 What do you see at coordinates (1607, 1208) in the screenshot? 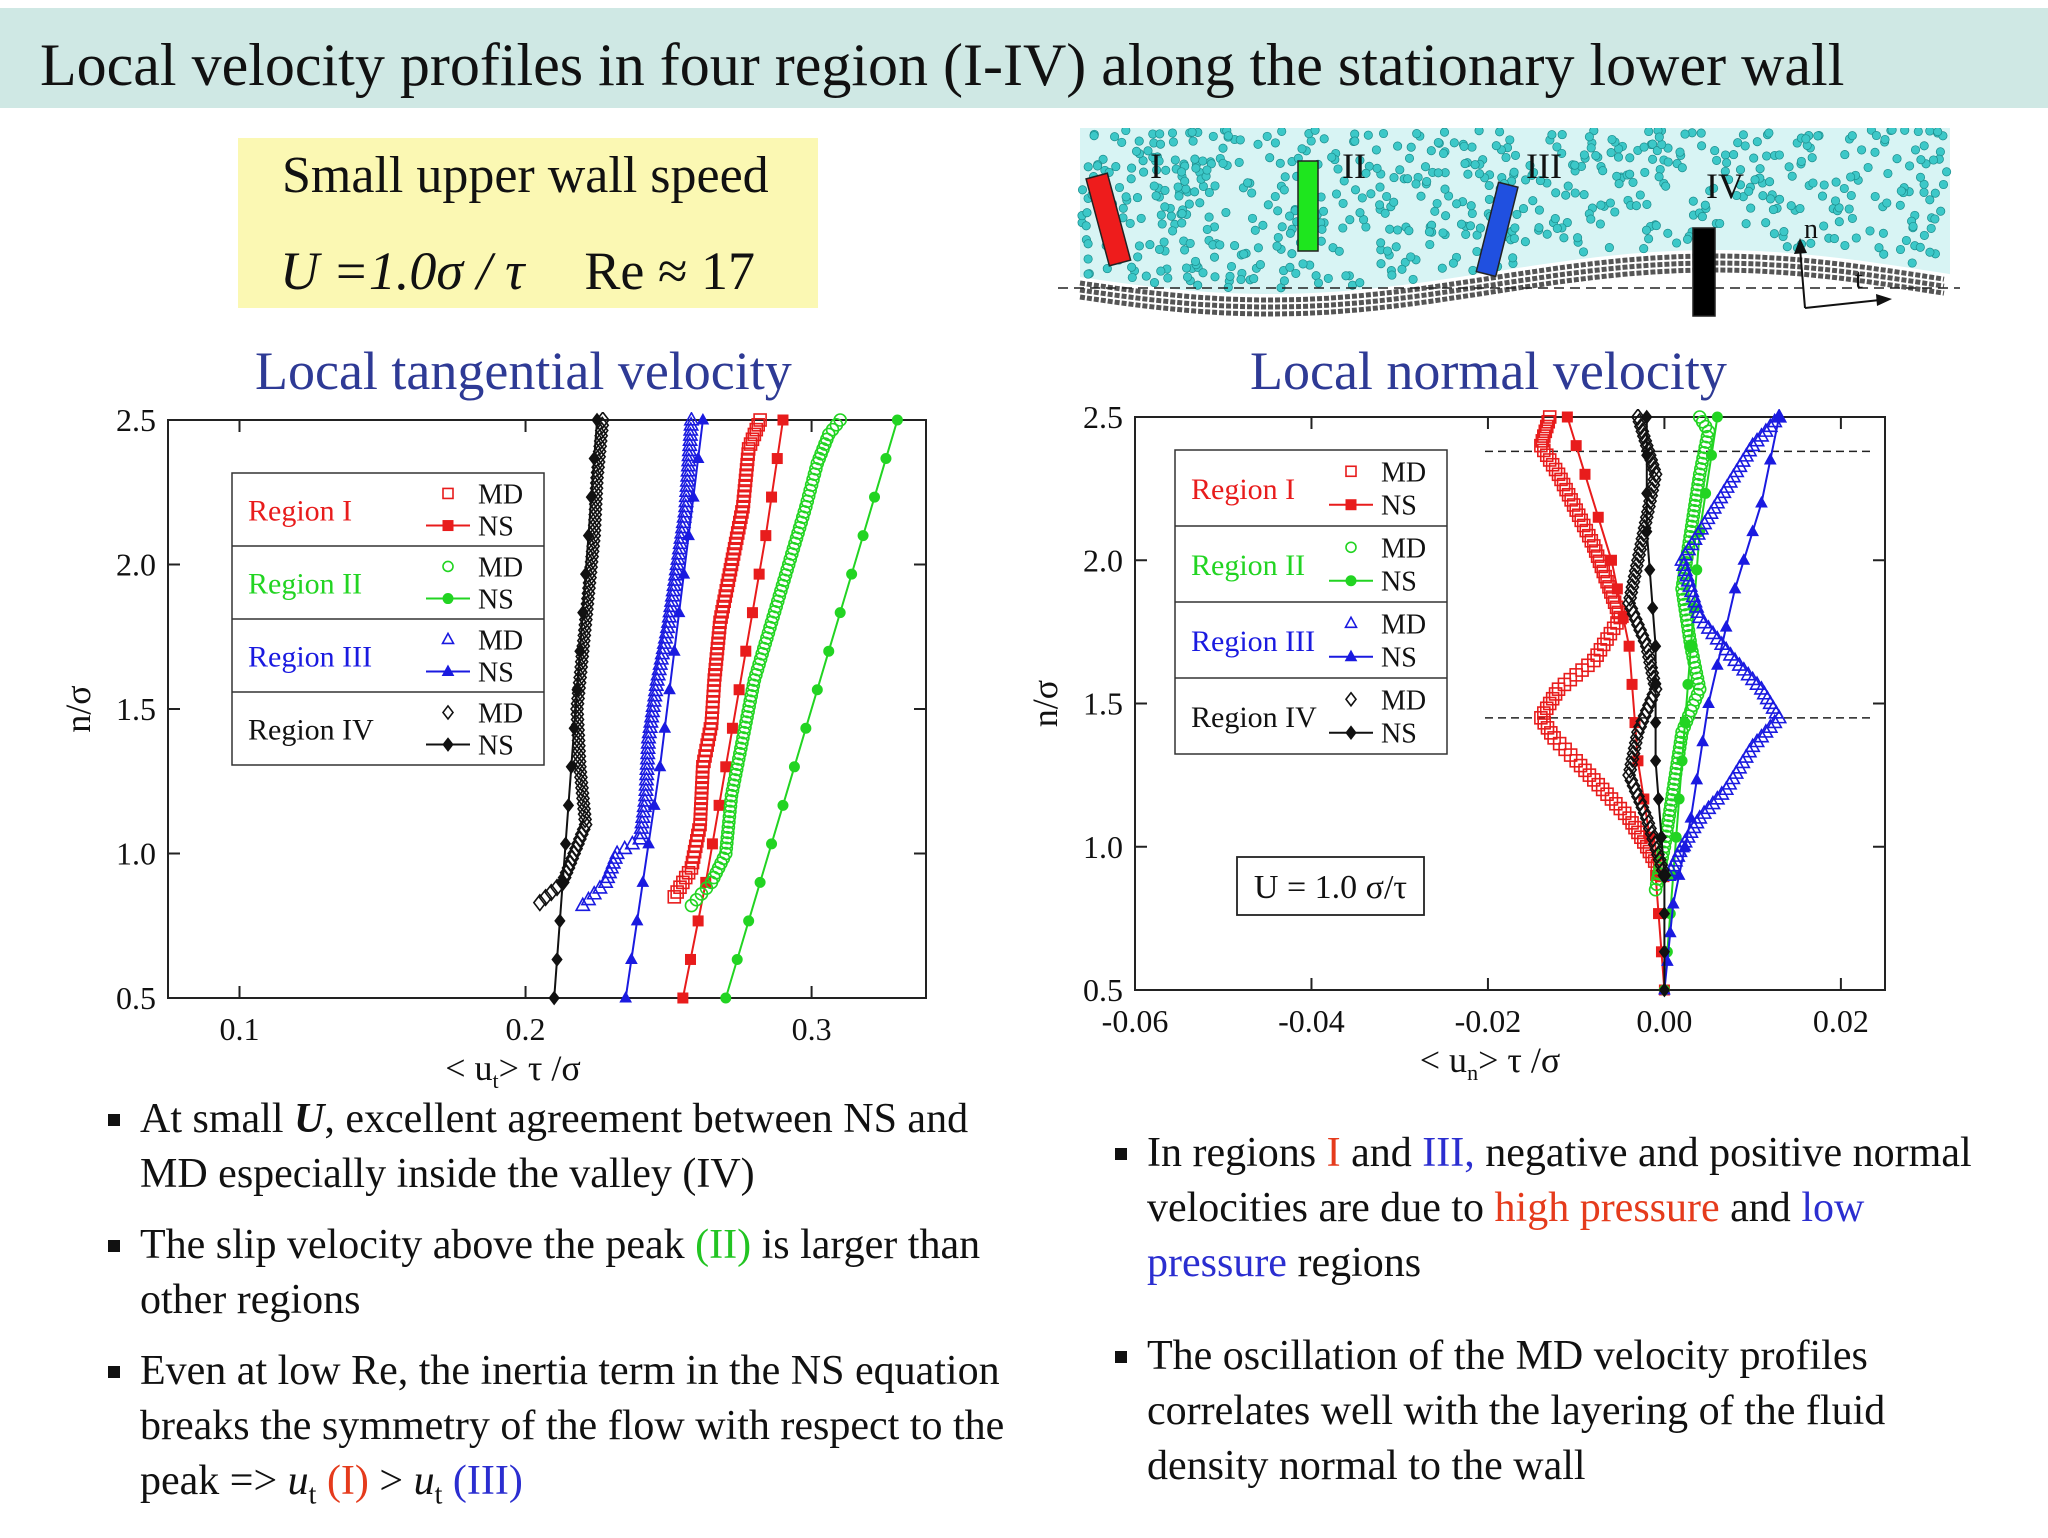
I see `bullet-text-segment: high pressure` at bounding box center [1607, 1208].